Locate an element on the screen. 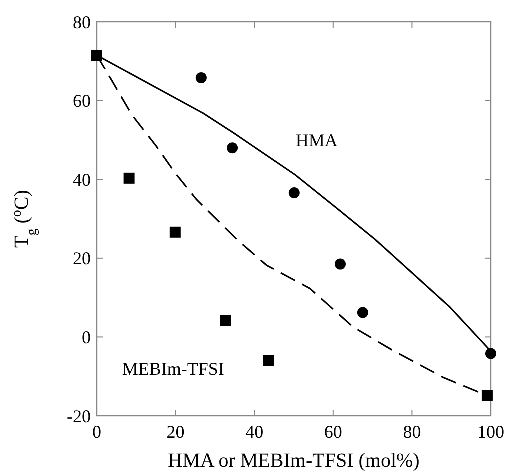 This screenshot has height=475, width=506. x-tick-label: 20 is located at coordinates (175, 432).